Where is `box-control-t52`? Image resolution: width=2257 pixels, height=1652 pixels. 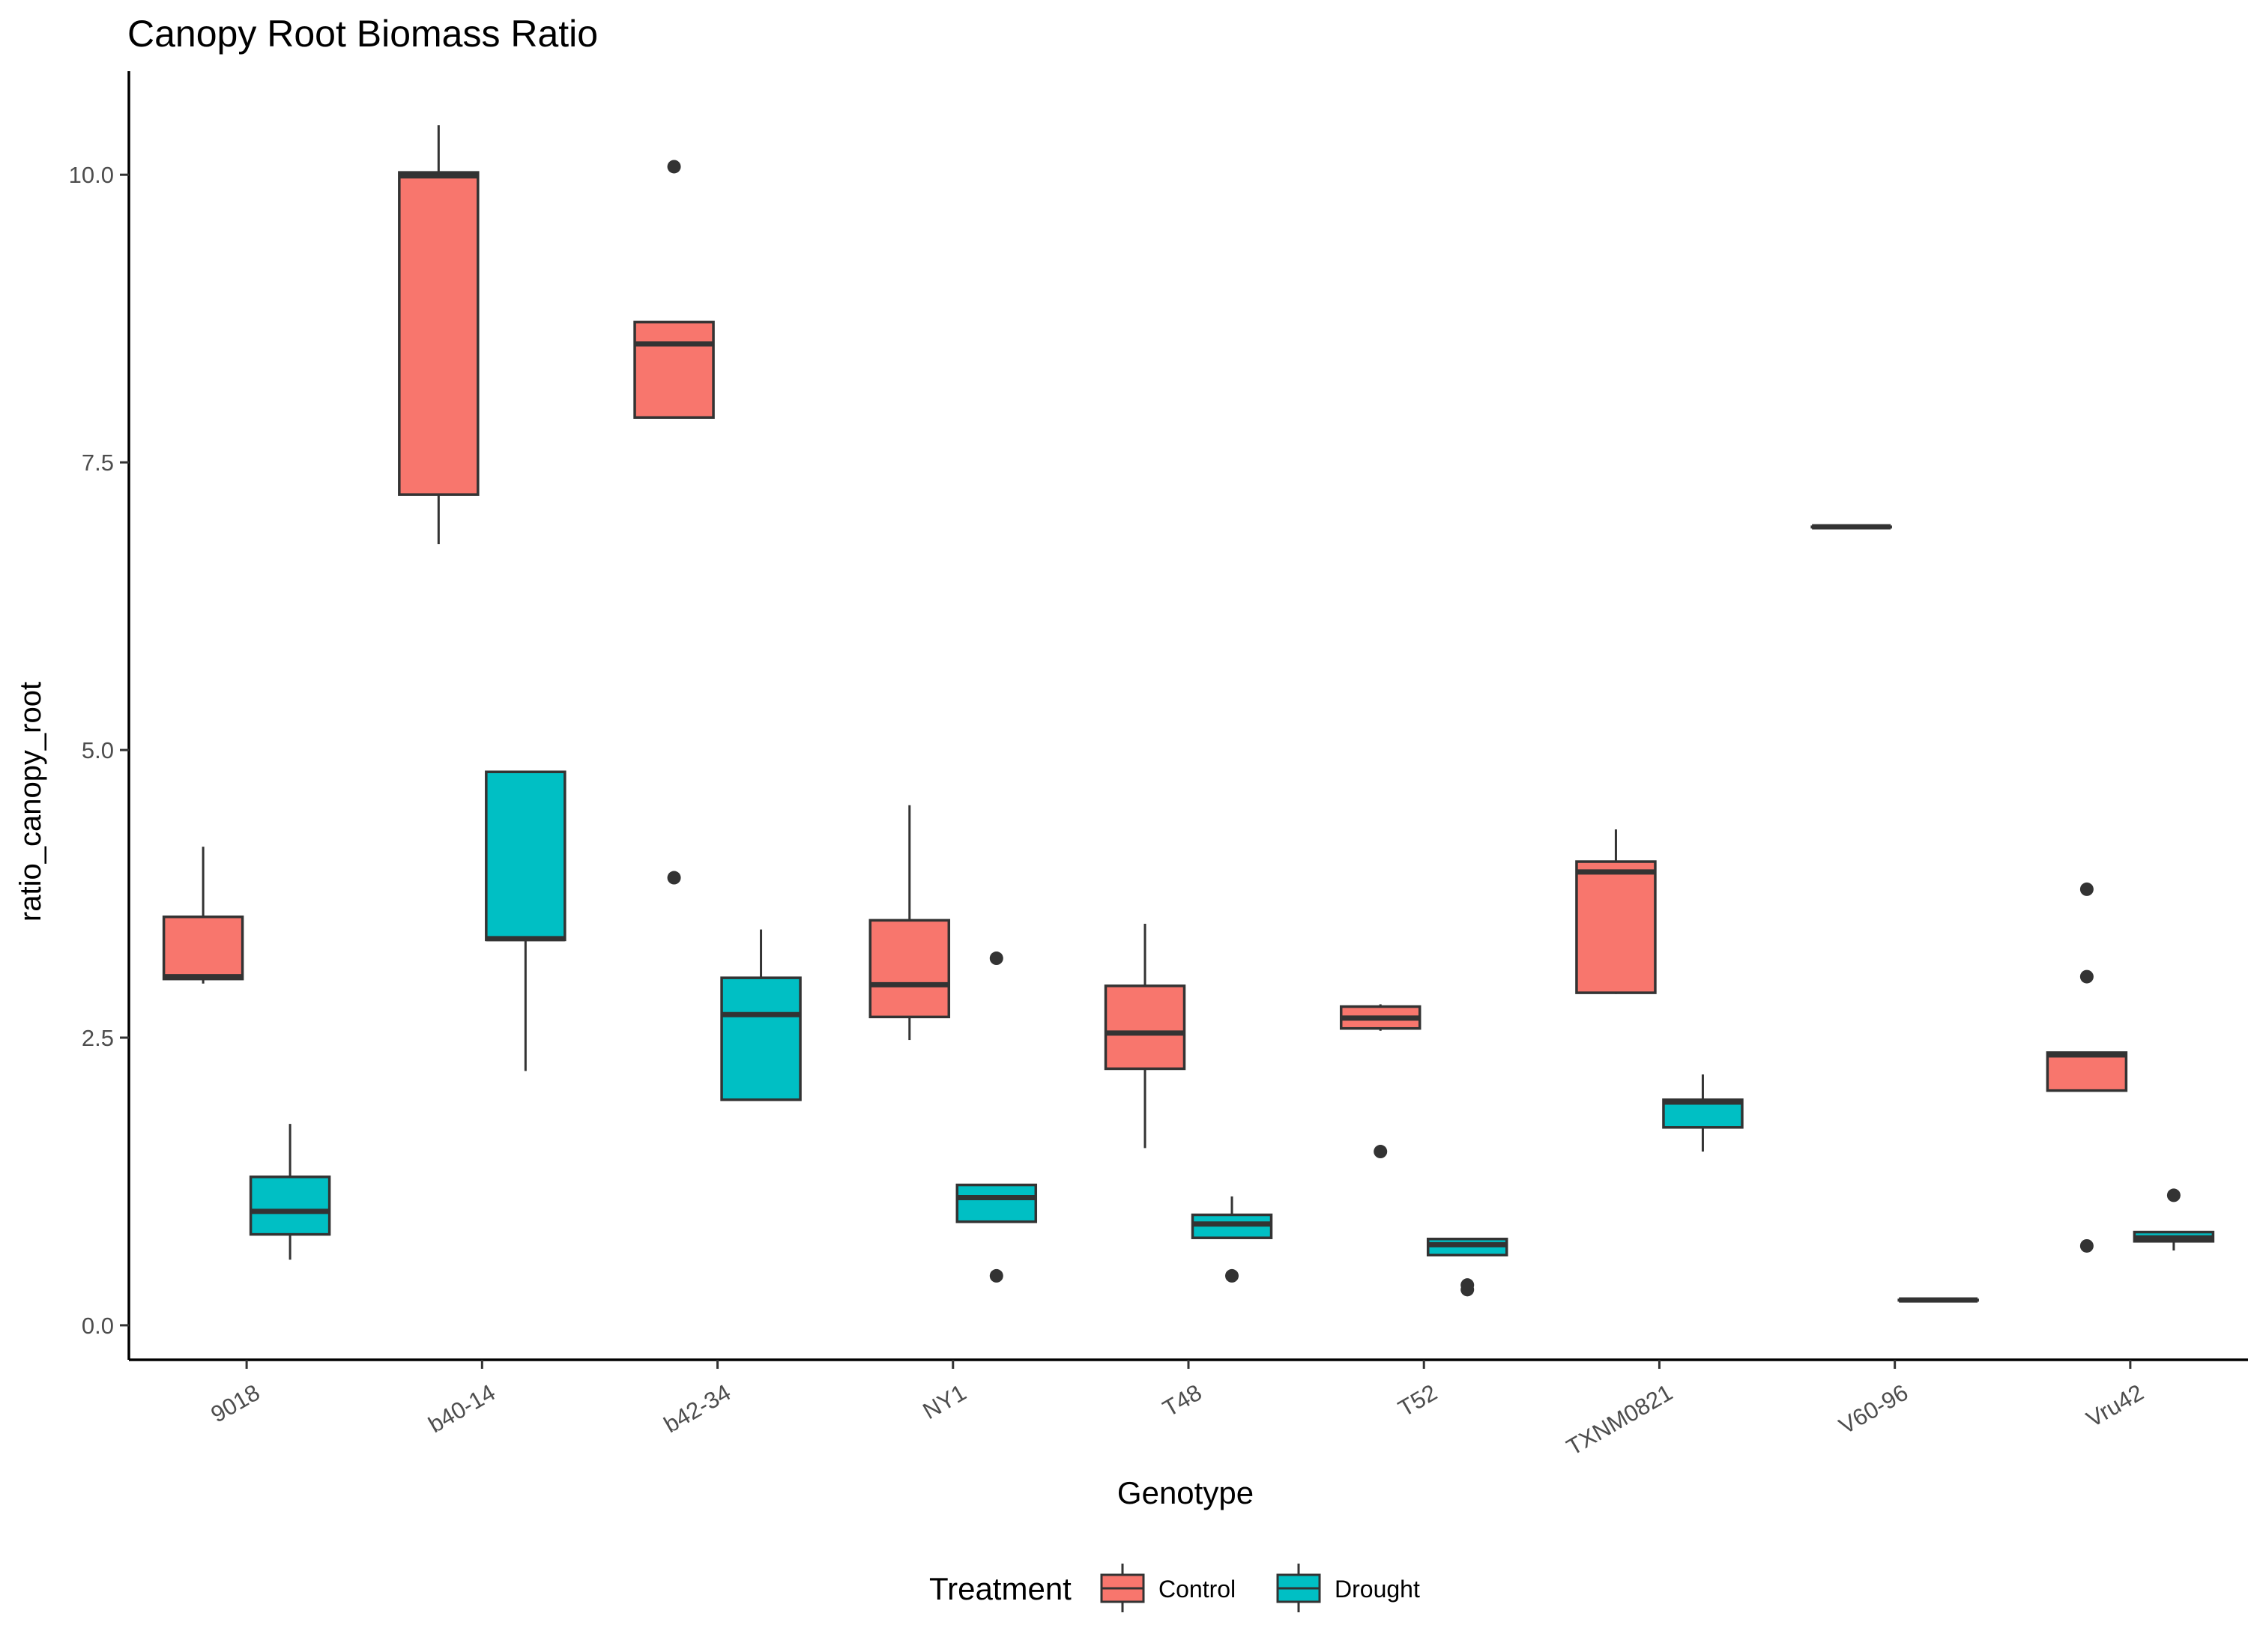
box-control-t52 is located at coordinates (1380, 1081).